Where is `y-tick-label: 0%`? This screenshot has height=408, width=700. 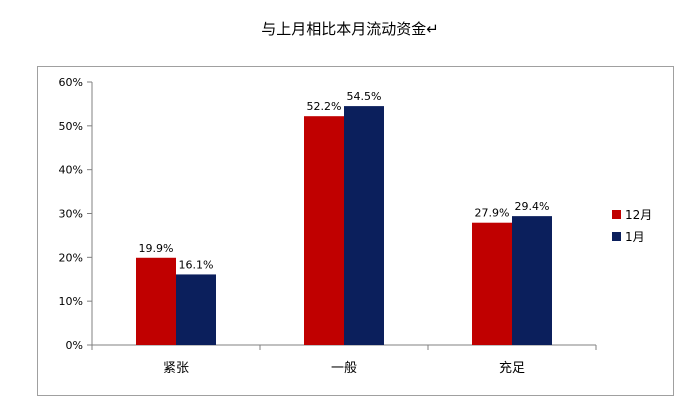
y-tick-label: 0% is located at coordinates (74, 345).